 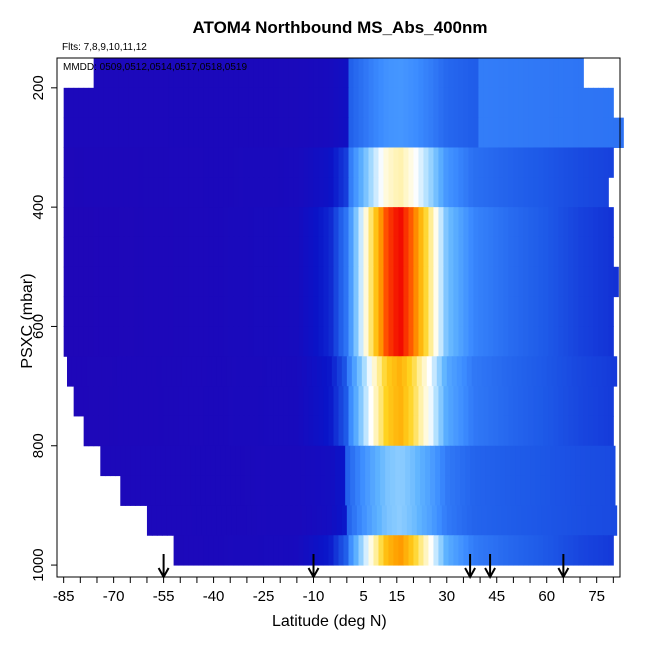 I want to click on mmdd-note: MMDD: 0509,0512,0514,0517,0518,0519, so click(x=155, y=67).